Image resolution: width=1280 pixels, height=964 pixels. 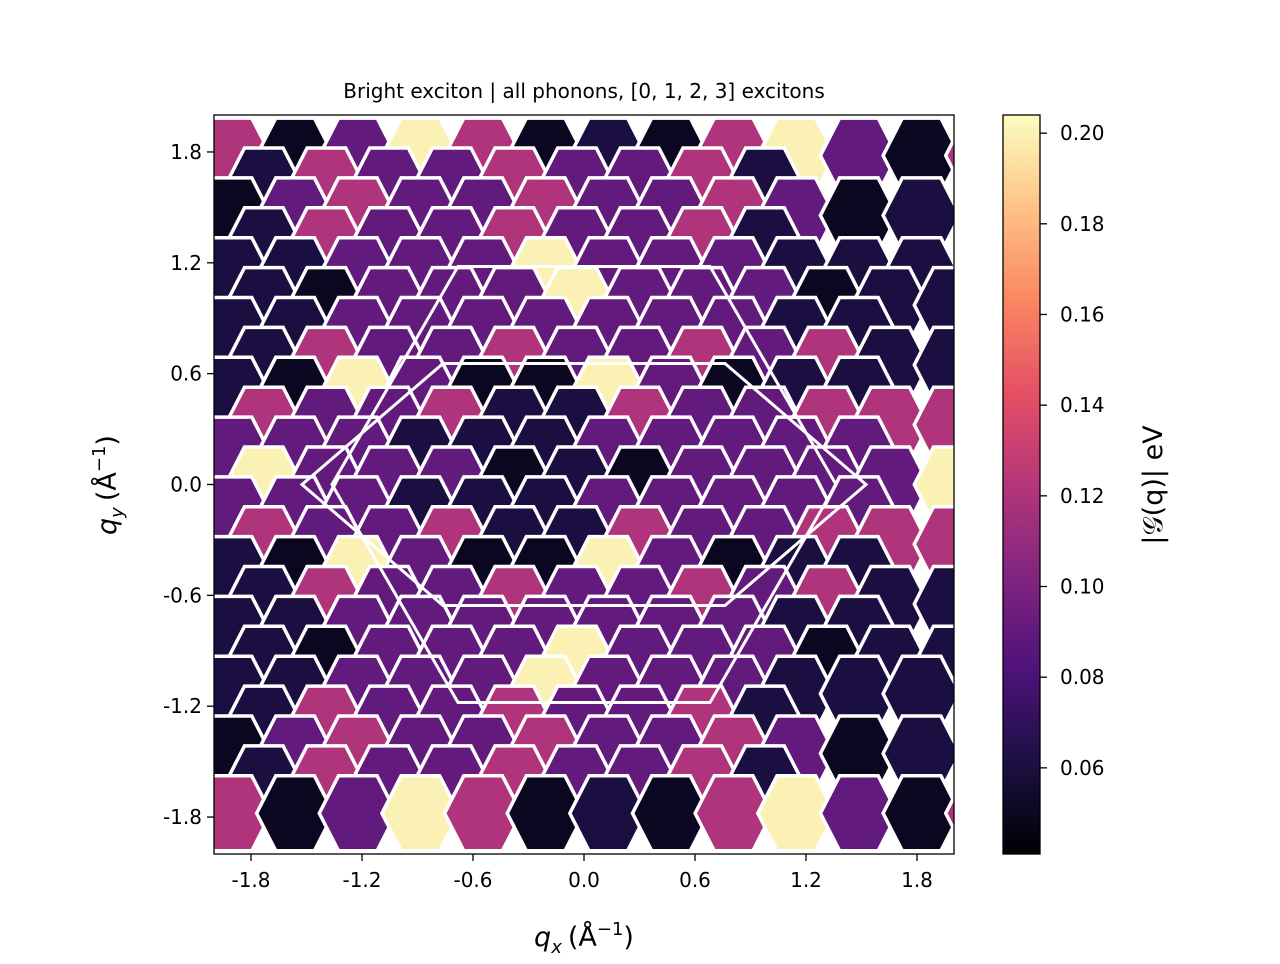 I want to click on x-tick-label: -0.6, so click(x=472, y=880).